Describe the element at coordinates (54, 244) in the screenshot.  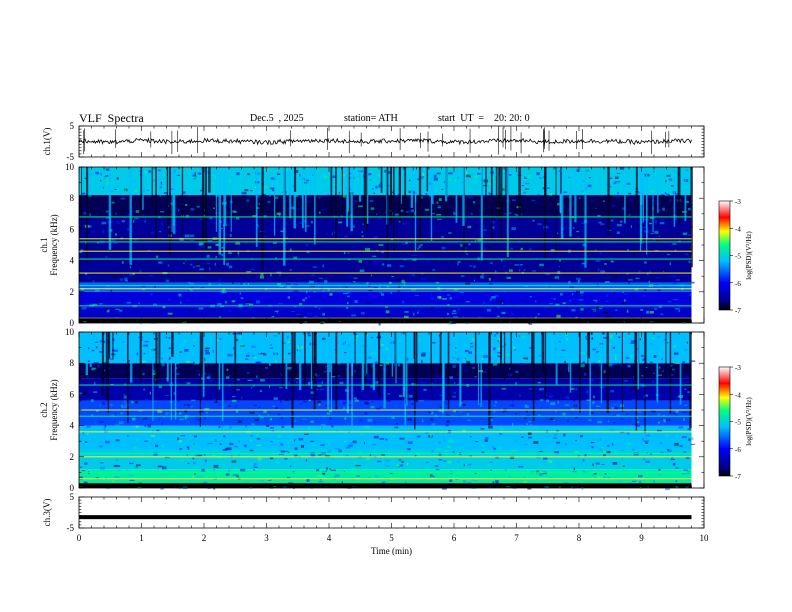
I see `y-axis-label: Frequency (kHz)` at that location.